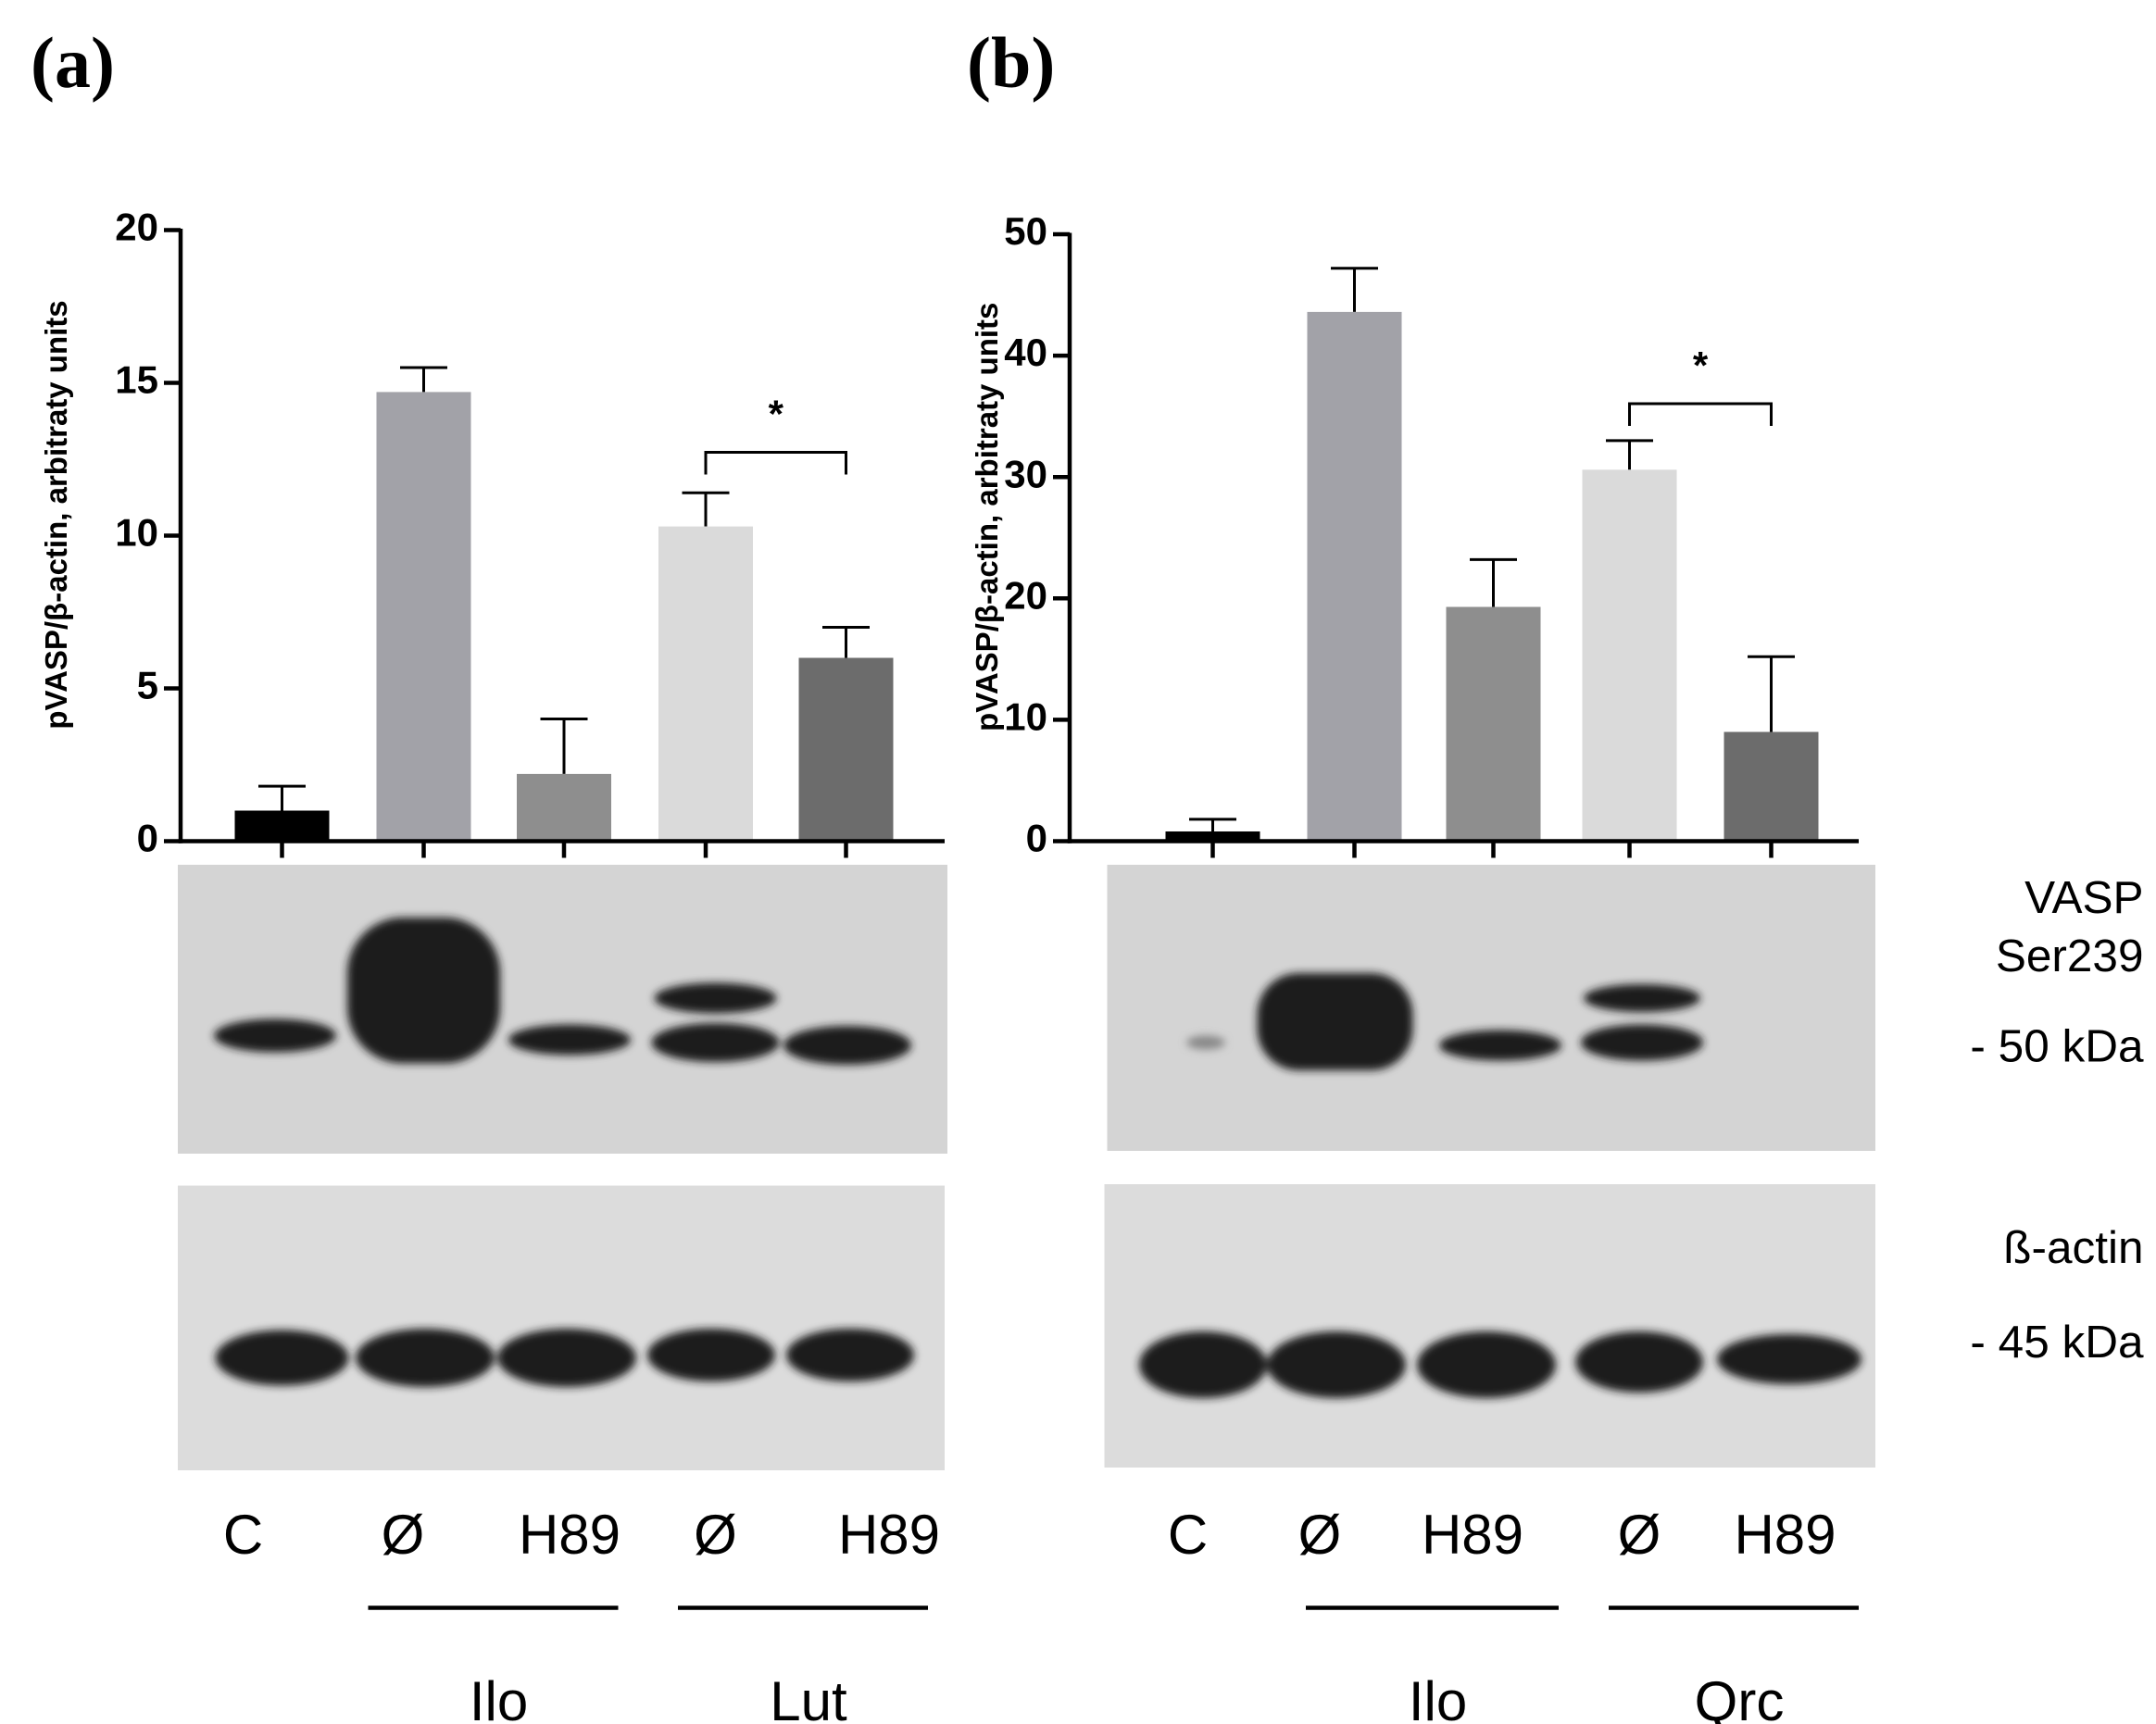 The width and height of the screenshot is (2156, 1724). Describe the element at coordinates (2073, 1247) in the screenshot. I see `blot-label: ß-actin` at that location.